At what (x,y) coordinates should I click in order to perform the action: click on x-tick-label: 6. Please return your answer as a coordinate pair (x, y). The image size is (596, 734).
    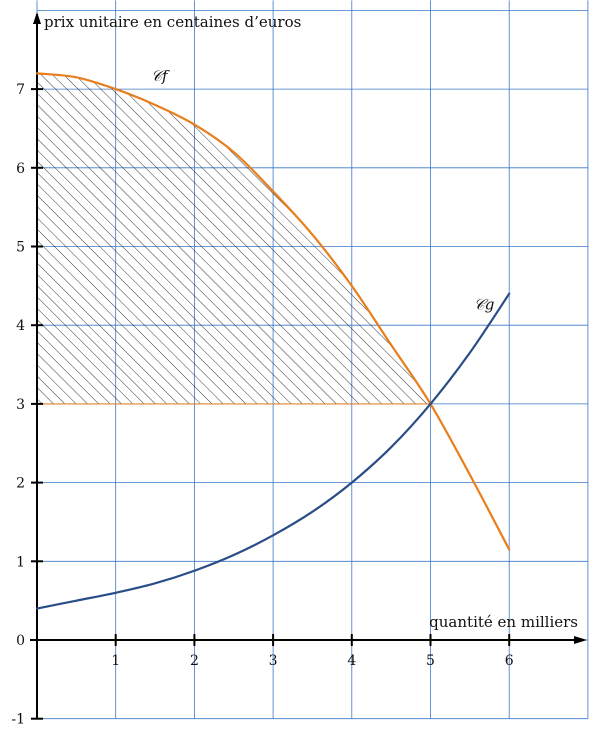
    Looking at the image, I should click on (509, 661).